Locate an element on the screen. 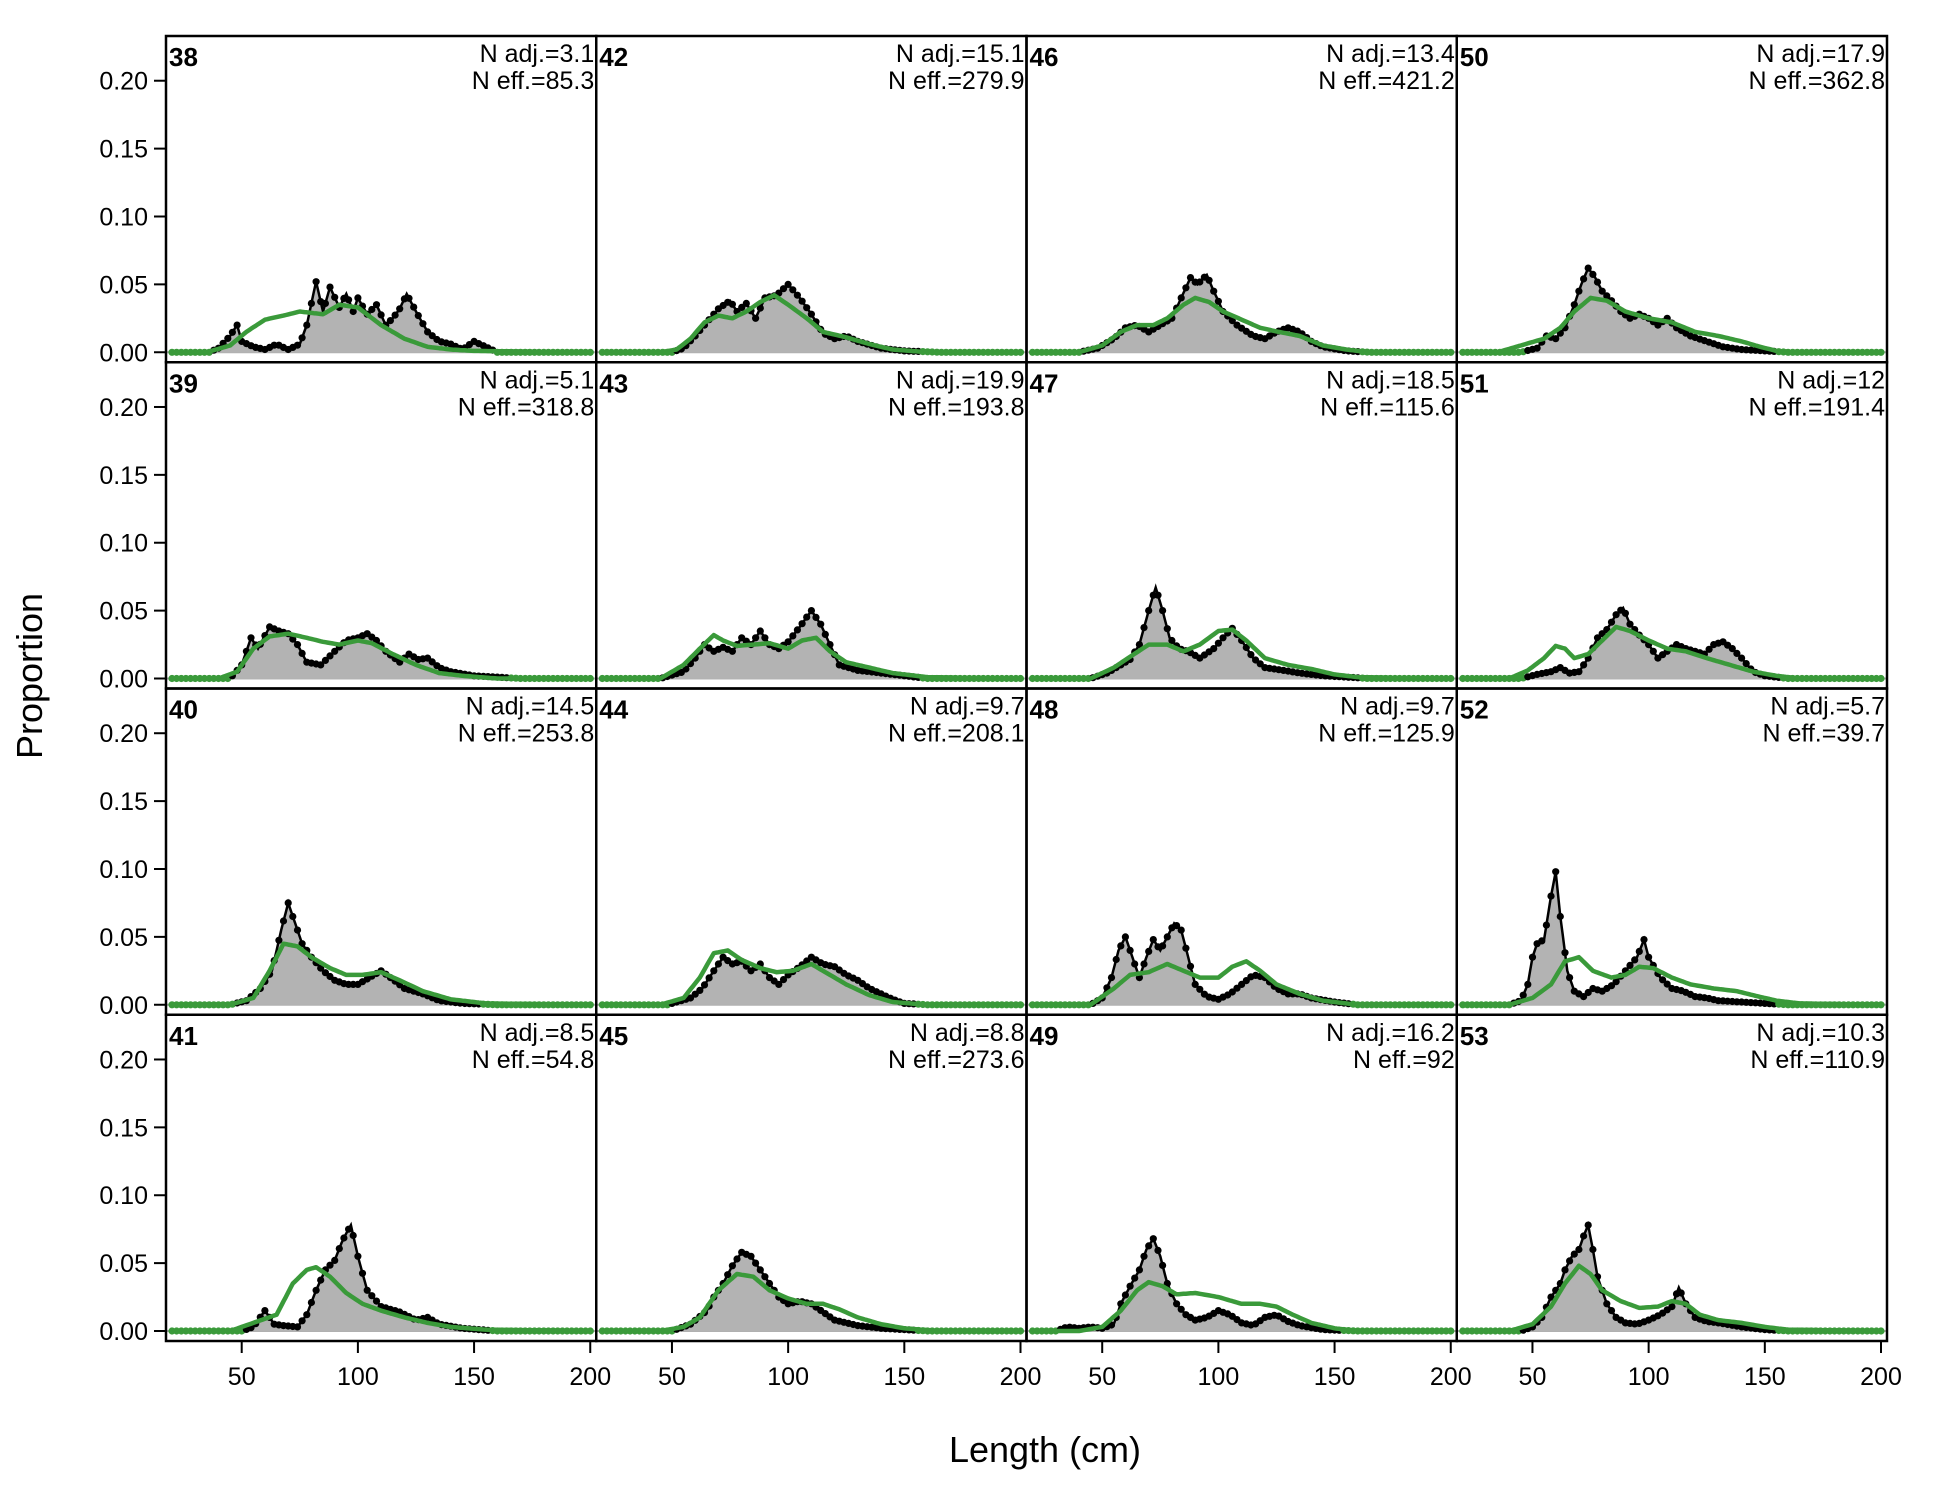  panel-label: 48 is located at coordinates (1044, 710).